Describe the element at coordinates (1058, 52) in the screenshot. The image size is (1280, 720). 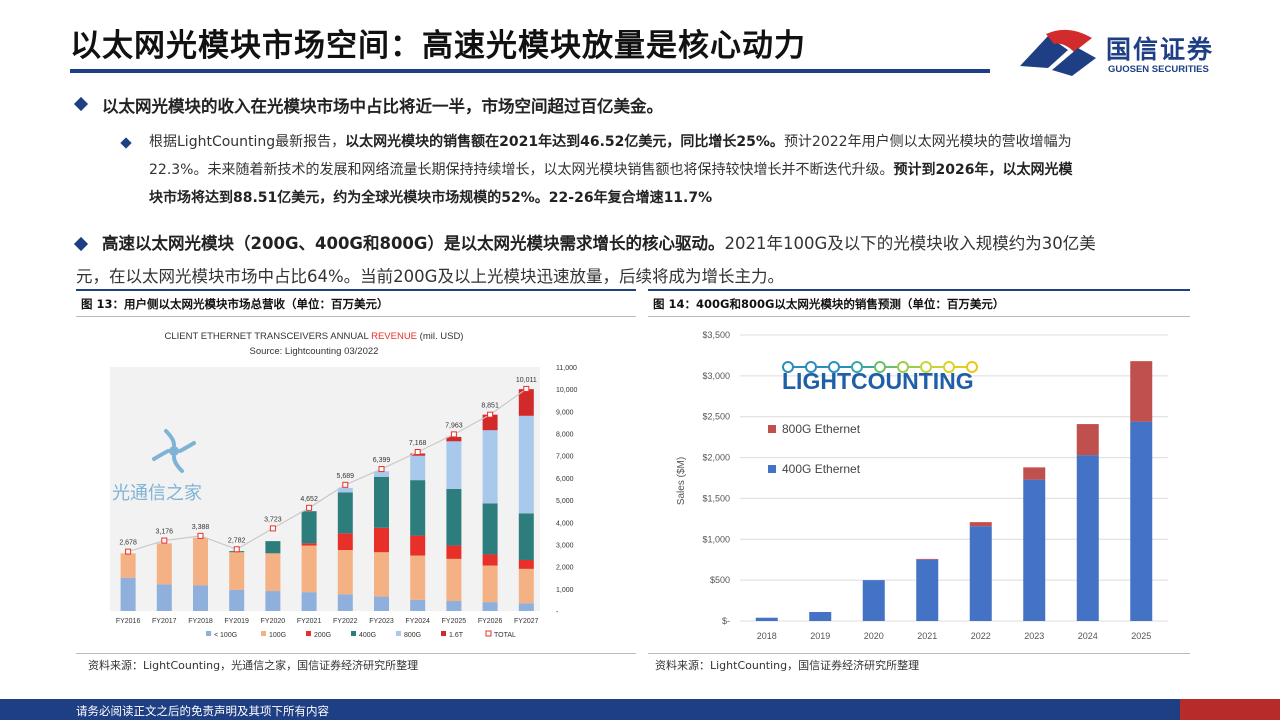
I see `guosen-logo-icon` at that location.